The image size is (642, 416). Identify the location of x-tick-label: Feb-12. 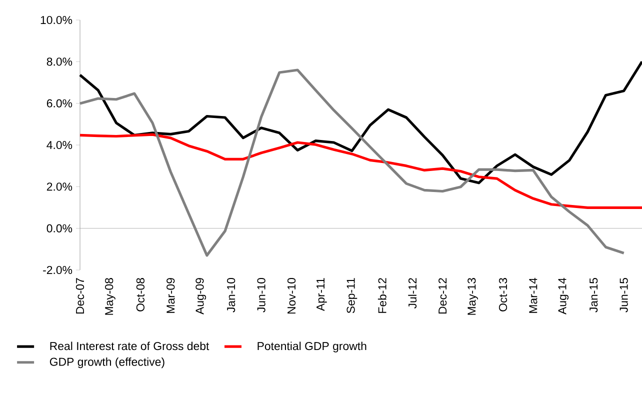
(382, 295).